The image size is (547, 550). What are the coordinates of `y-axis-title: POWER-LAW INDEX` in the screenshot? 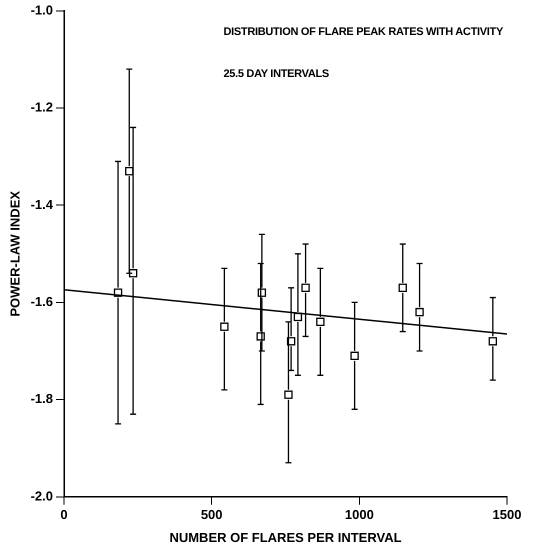 It's located at (14, 253).